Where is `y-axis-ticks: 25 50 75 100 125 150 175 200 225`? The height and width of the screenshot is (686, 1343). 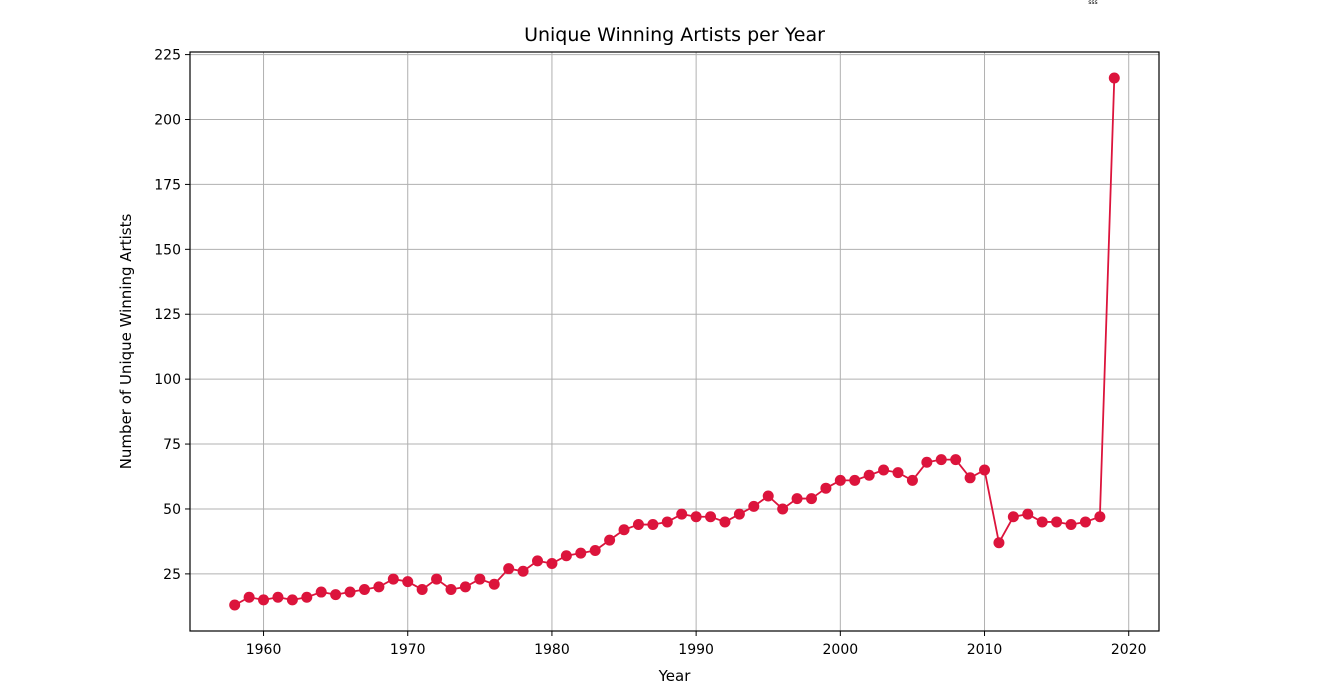
y-axis-ticks: 25 50 75 100 125 150 175 200 225 is located at coordinates (172, 315).